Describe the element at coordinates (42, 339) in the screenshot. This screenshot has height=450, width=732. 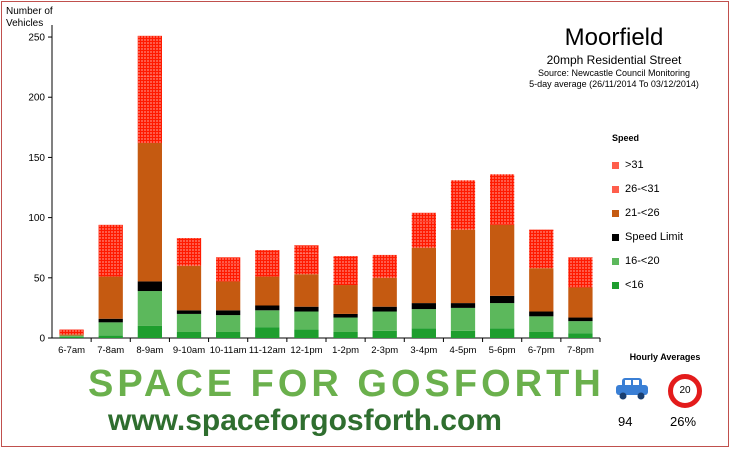
I see `y-tick-label: 0` at that location.